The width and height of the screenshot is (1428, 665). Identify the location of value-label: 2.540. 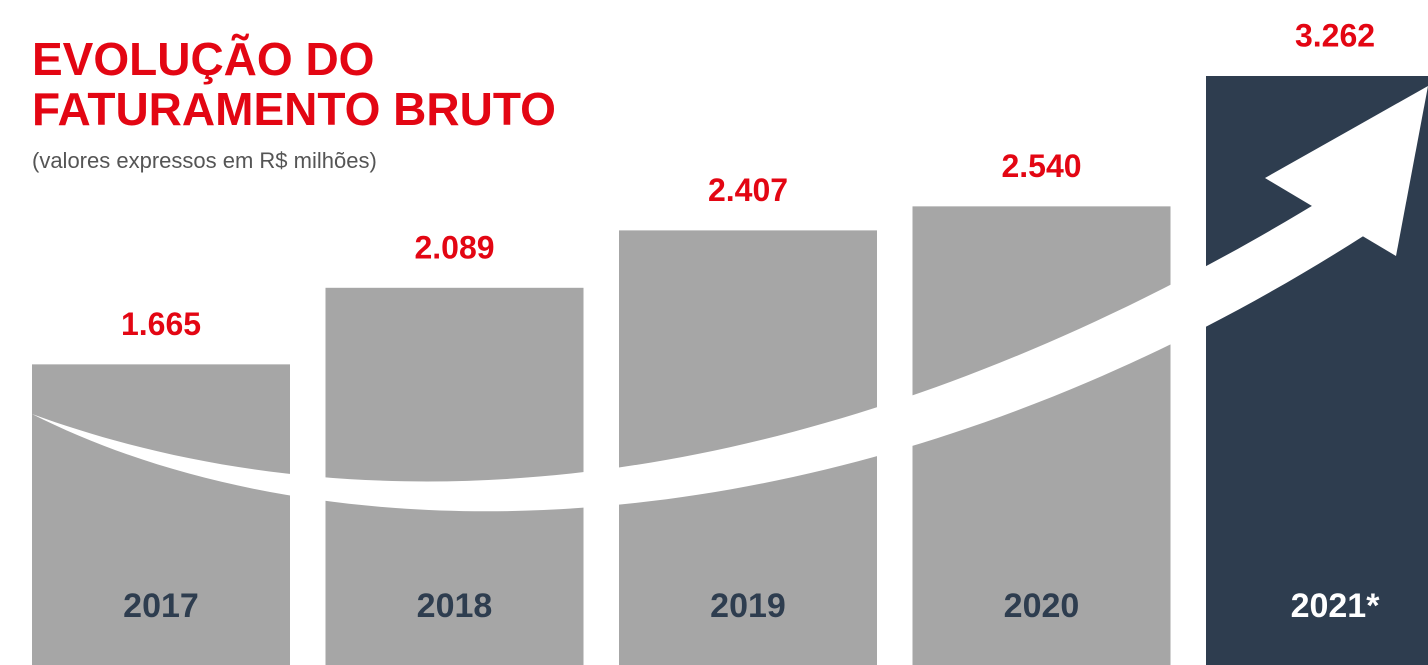
(1041, 166).